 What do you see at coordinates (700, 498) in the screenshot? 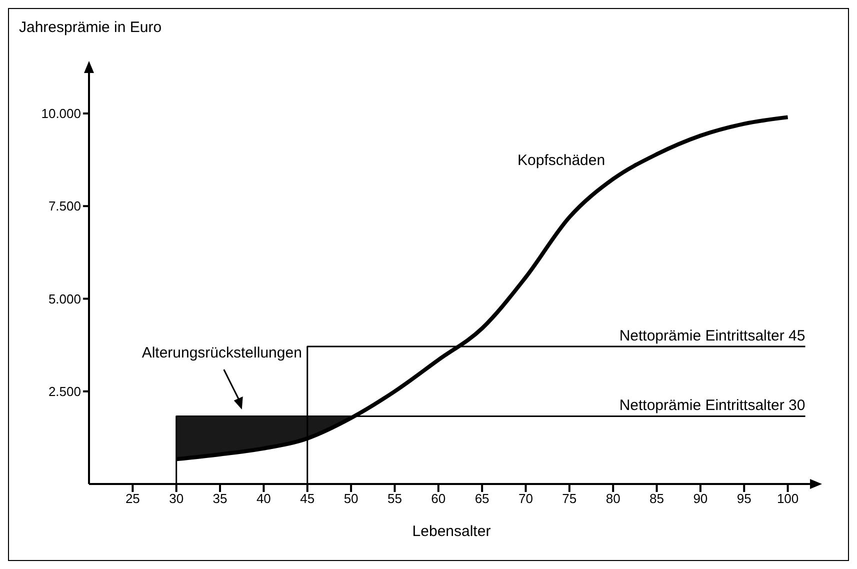
I see `x-tick-label: 90` at bounding box center [700, 498].